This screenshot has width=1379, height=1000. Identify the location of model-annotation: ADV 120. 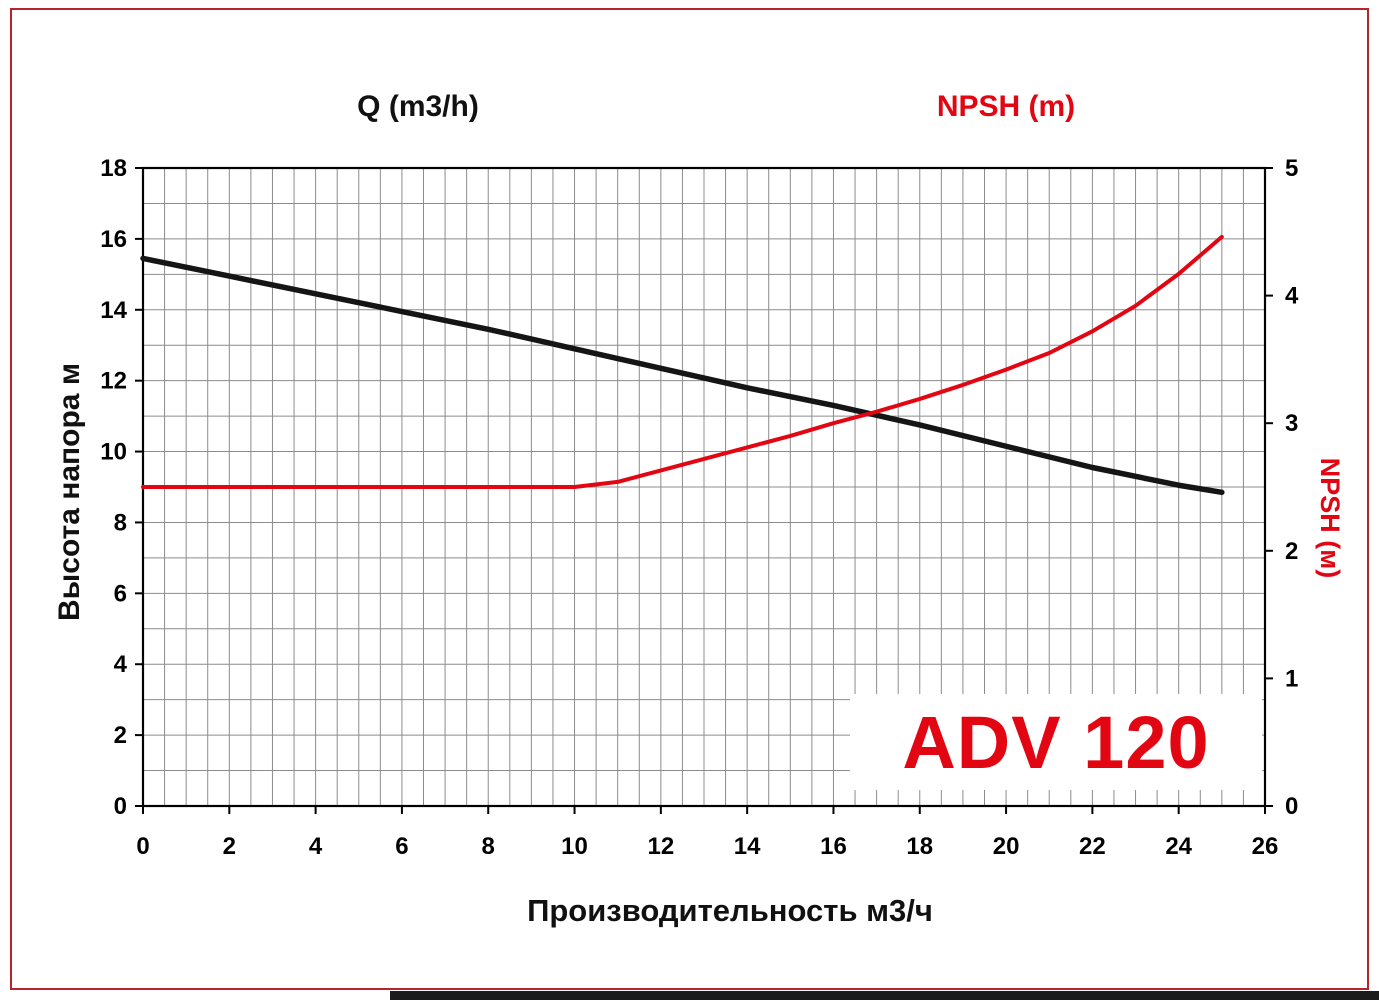
(1056, 742).